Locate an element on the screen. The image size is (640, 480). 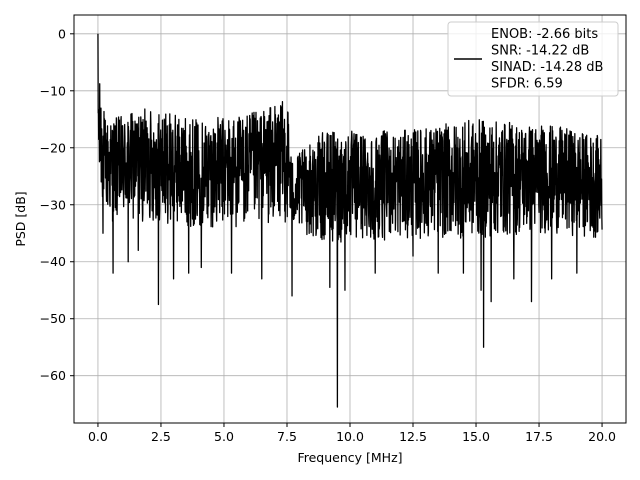
legend-box is located at coordinates (533, 59).